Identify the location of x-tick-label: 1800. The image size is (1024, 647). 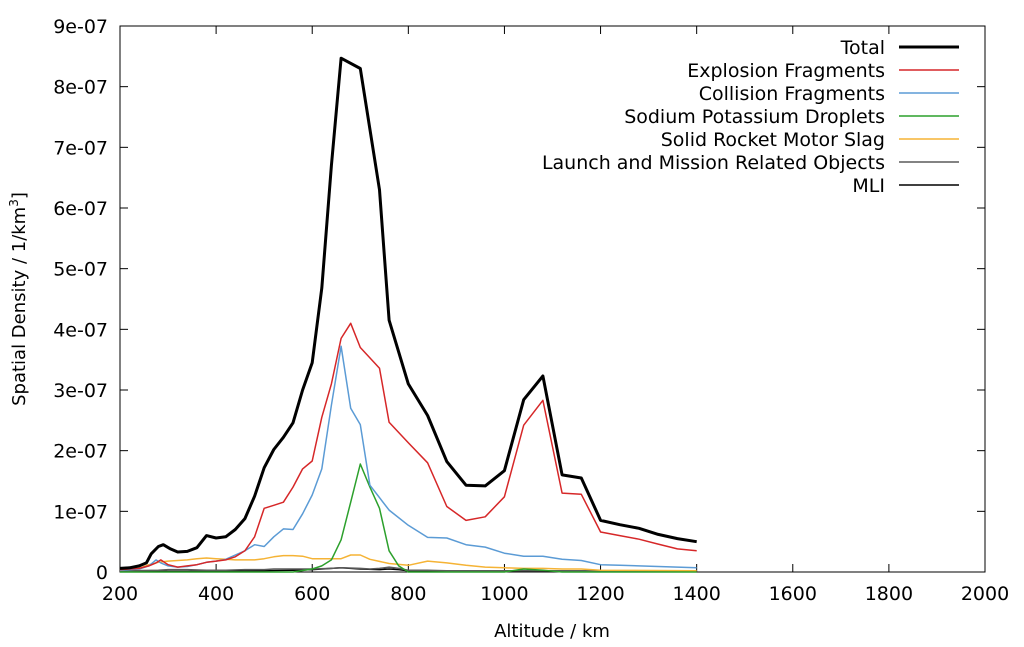
(889, 594).